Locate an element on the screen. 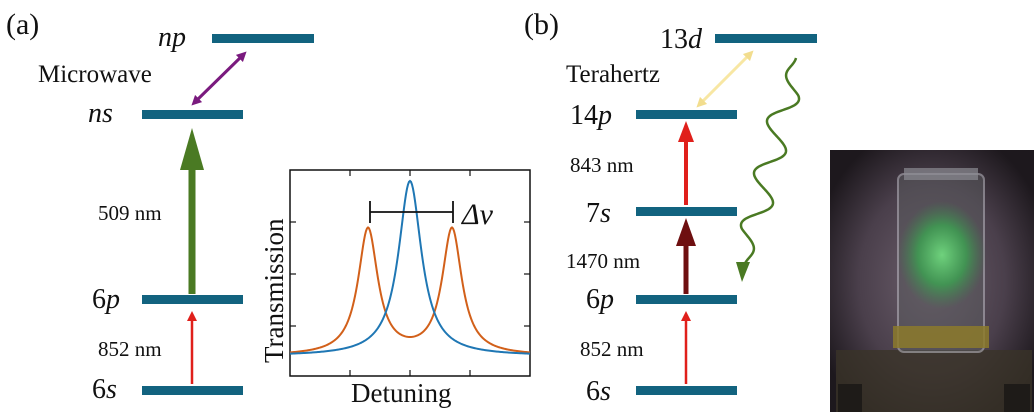 This screenshot has height=412, width=1034. level-6s-b is located at coordinates (686, 390).